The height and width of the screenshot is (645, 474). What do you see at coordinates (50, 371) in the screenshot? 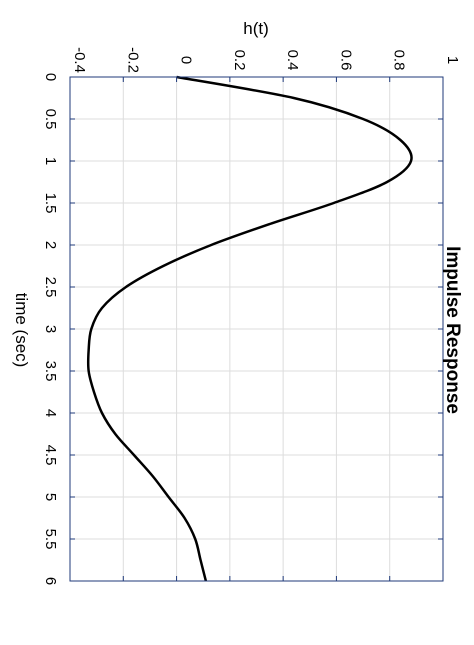
I see `x-tick-label: 3.5` at bounding box center [50, 371].